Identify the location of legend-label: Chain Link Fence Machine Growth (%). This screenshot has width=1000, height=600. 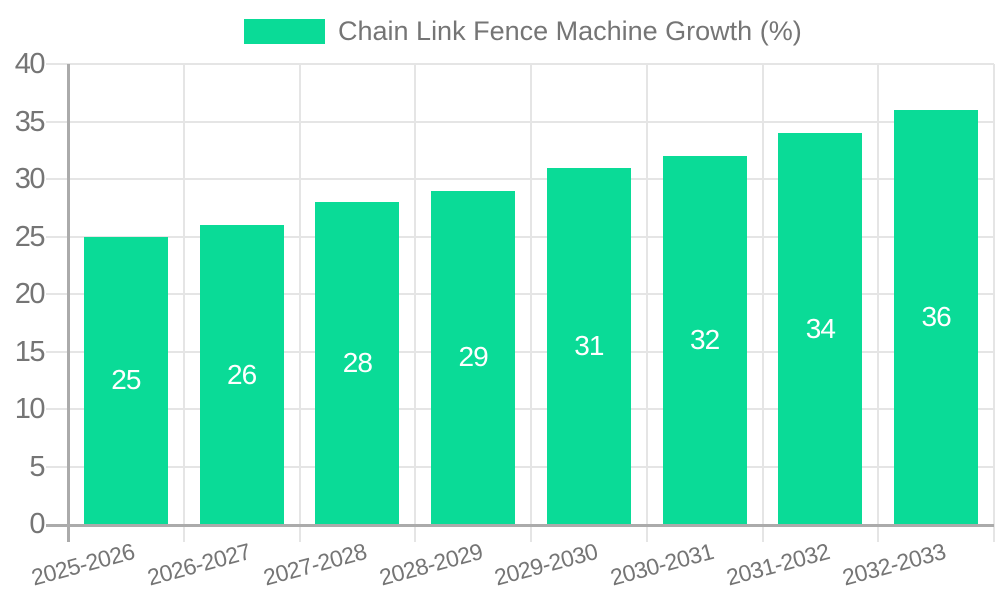
(570, 31).